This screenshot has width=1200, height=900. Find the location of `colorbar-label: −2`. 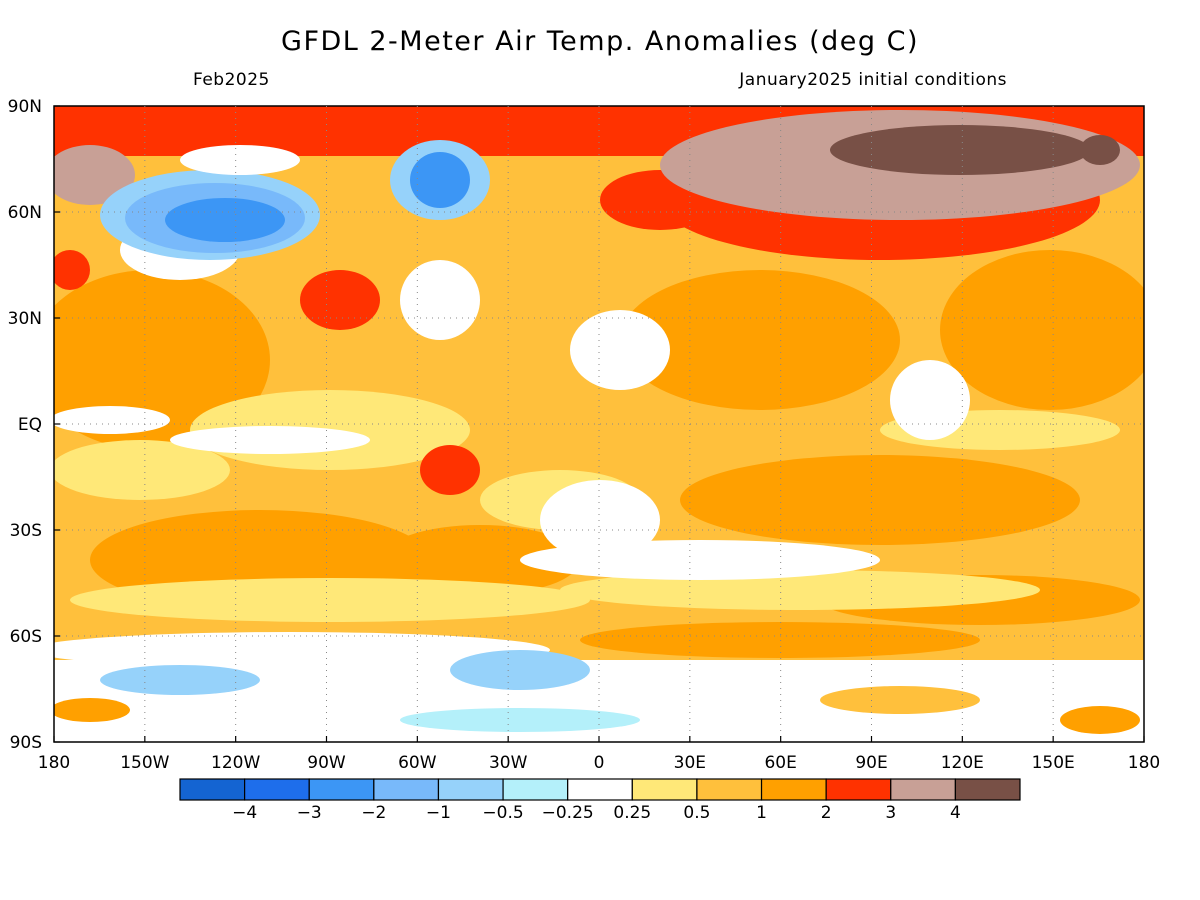

colorbar-label: −2 is located at coordinates (373, 813).